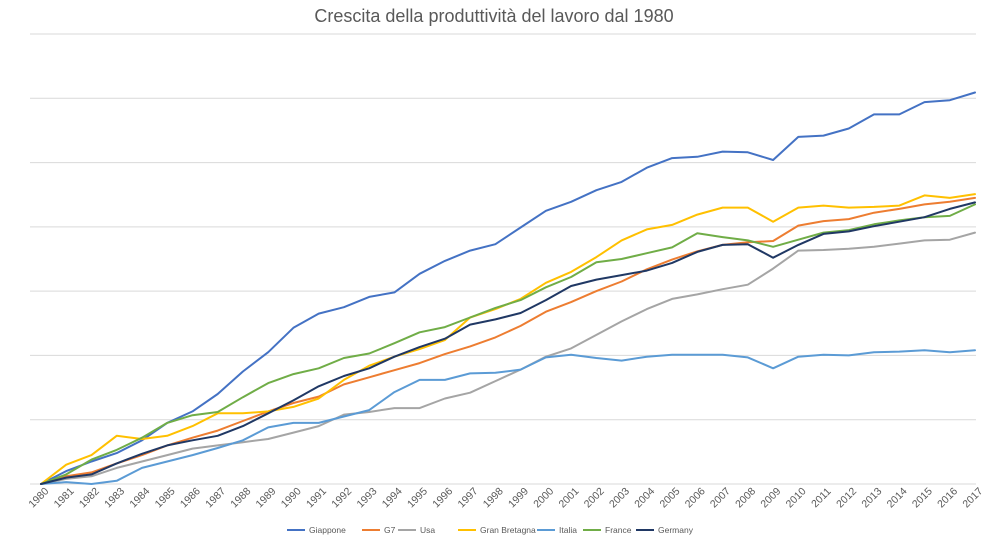 The height and width of the screenshot is (542, 988). What do you see at coordinates (796, 497) in the screenshot?
I see `x-tick-label: 2010` at bounding box center [796, 497].